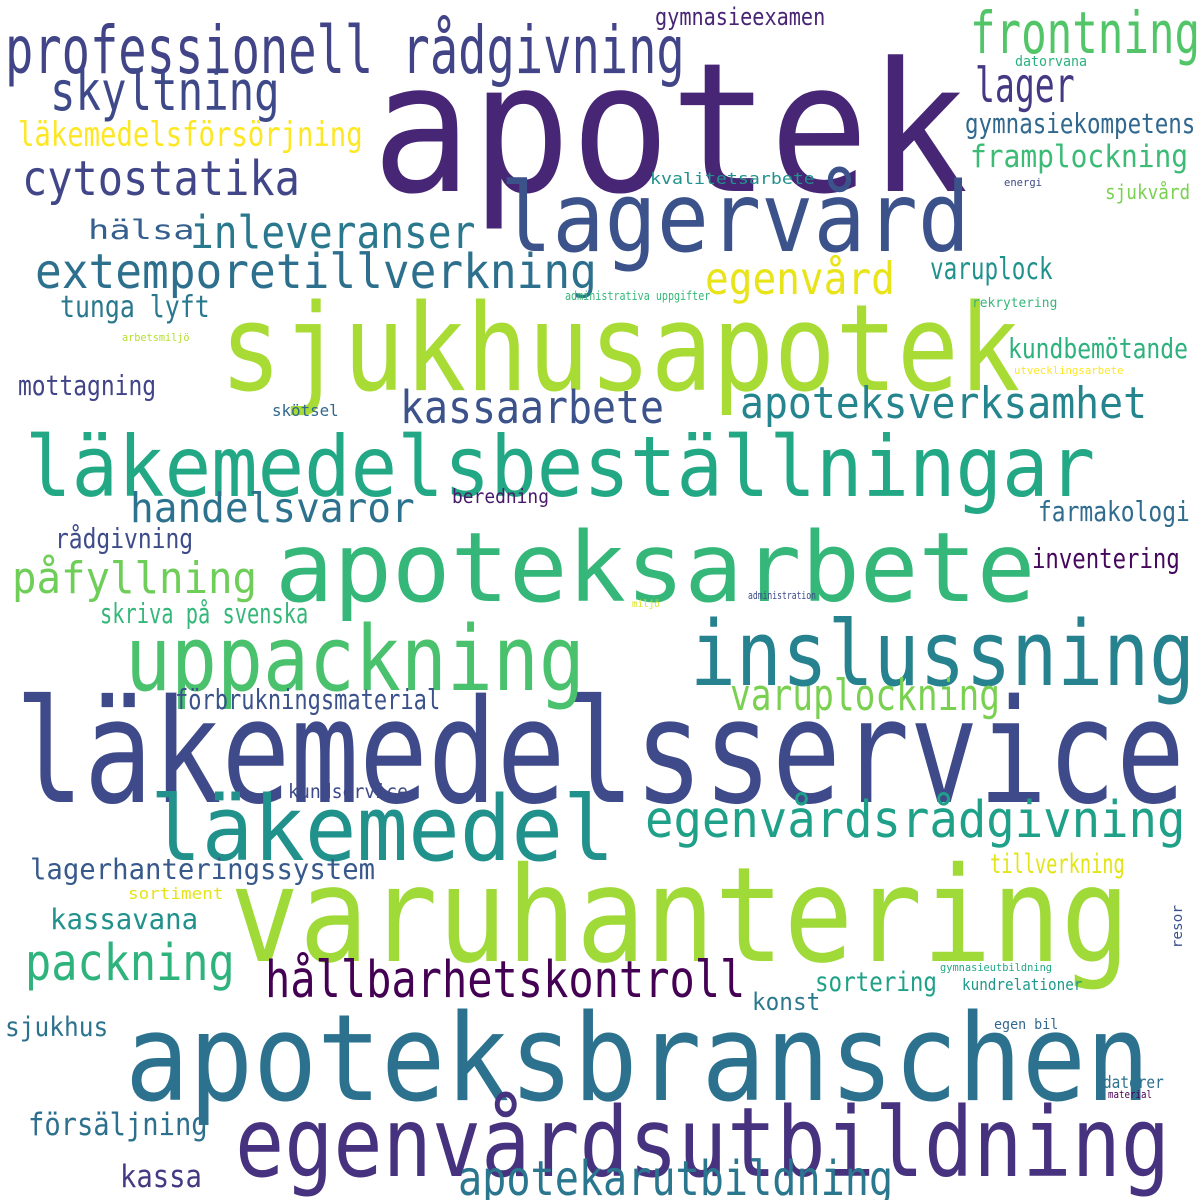 Image resolution: width=1200 pixels, height=1200 pixels. I want to click on word-administrativa-uppgifter: administrativa uppgifter, so click(638, 296).